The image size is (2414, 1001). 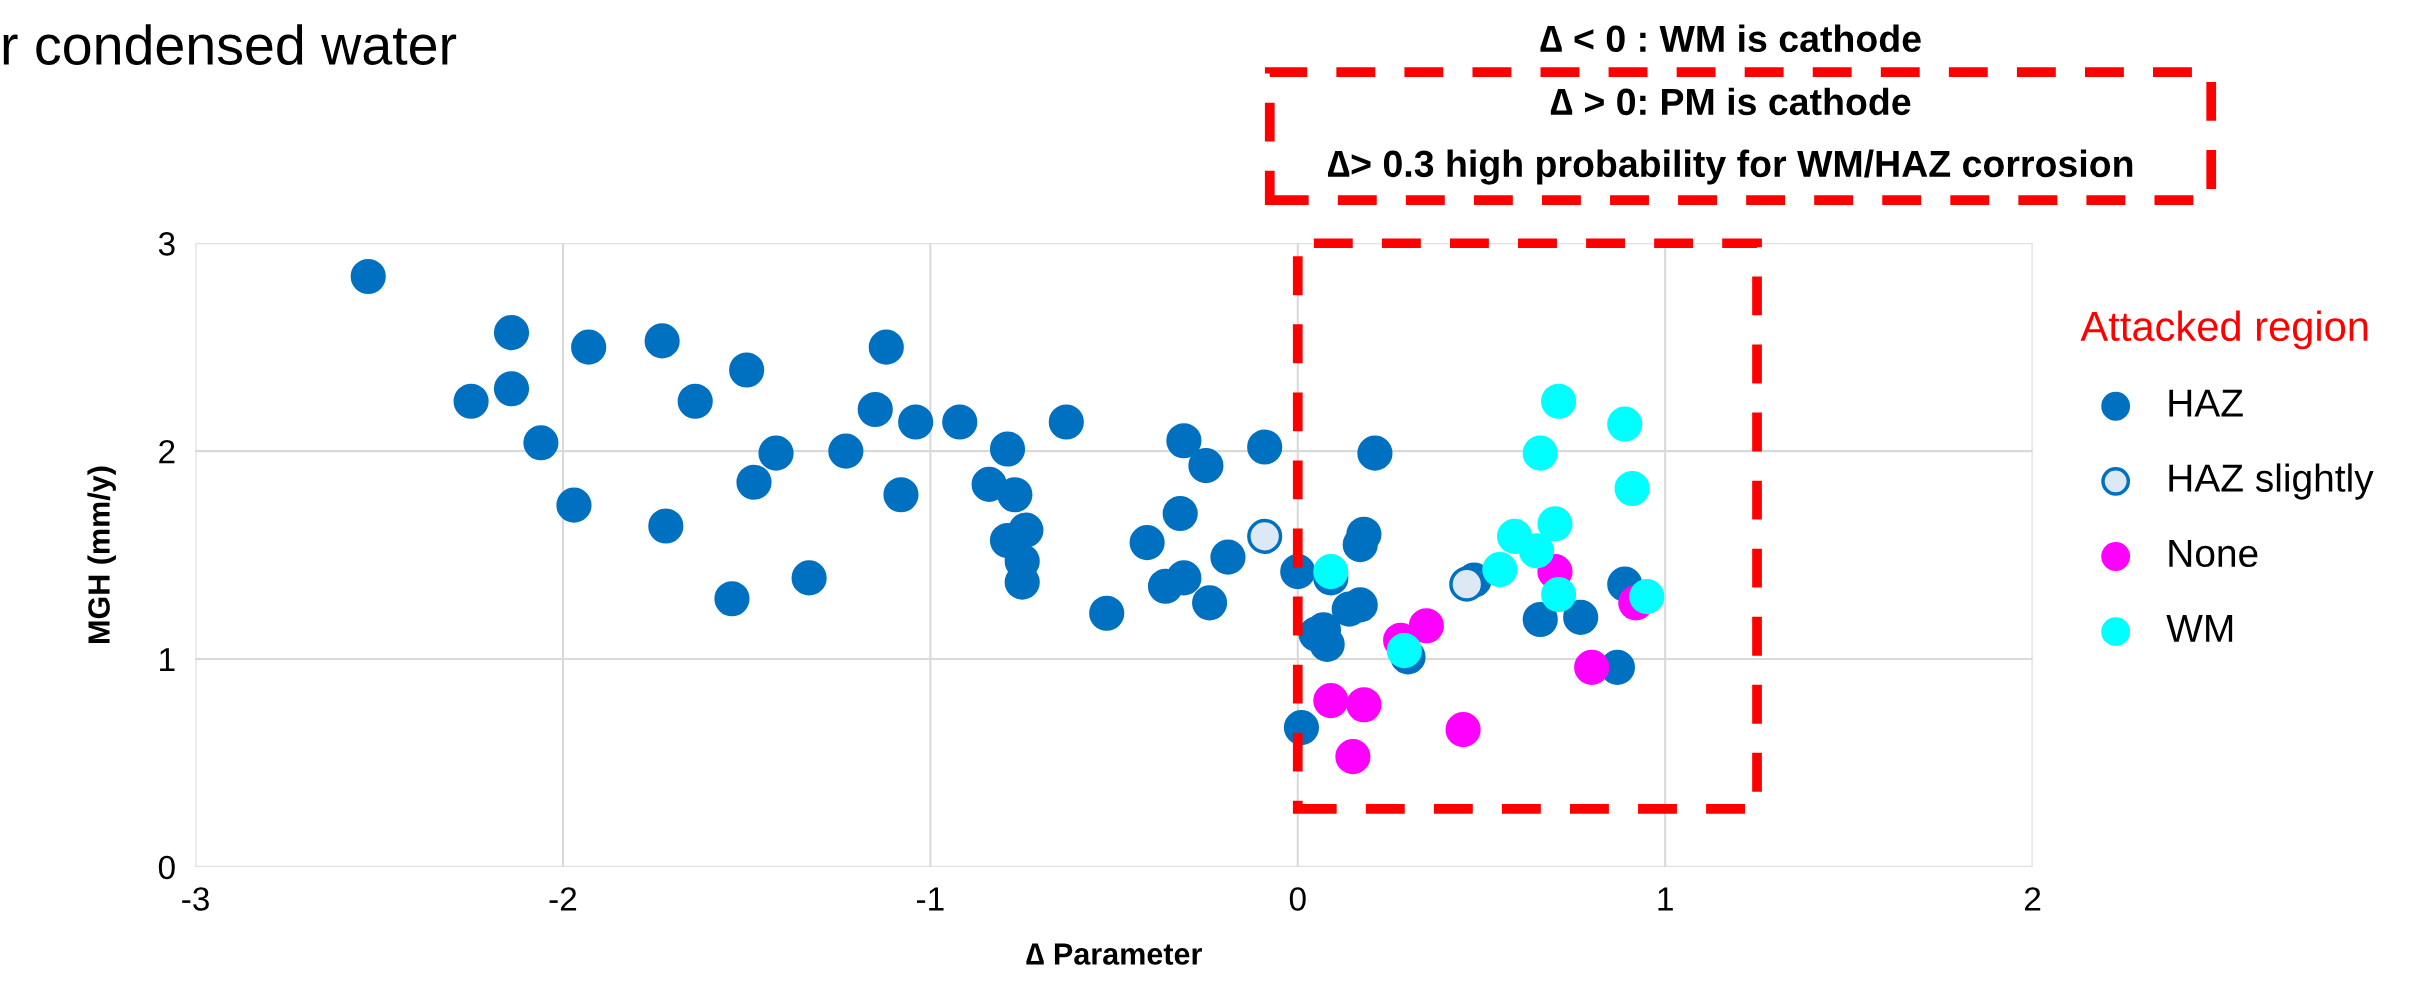 I want to click on legend-label: HAZ, so click(x=2206, y=403).